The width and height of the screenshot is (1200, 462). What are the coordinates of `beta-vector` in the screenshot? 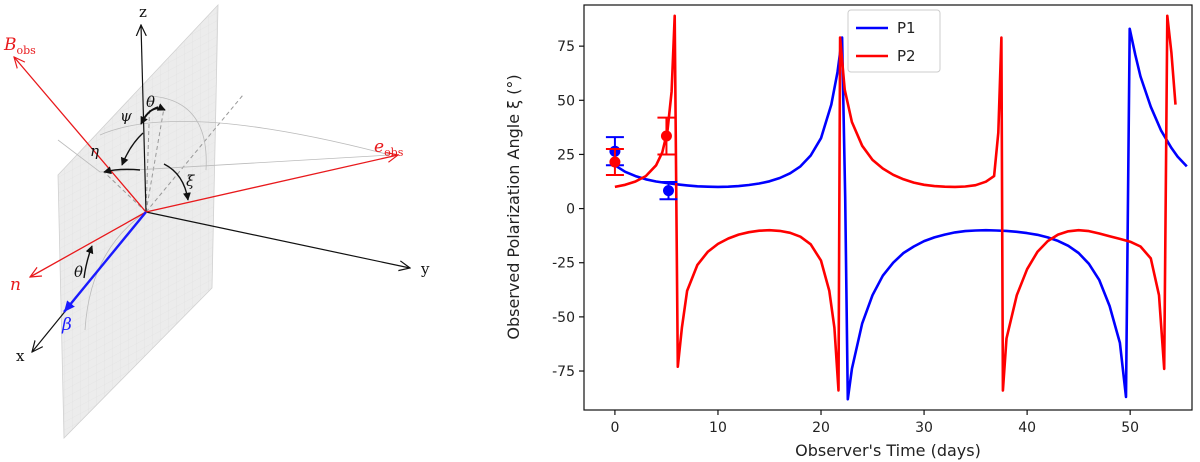 It's located at (105, 262).